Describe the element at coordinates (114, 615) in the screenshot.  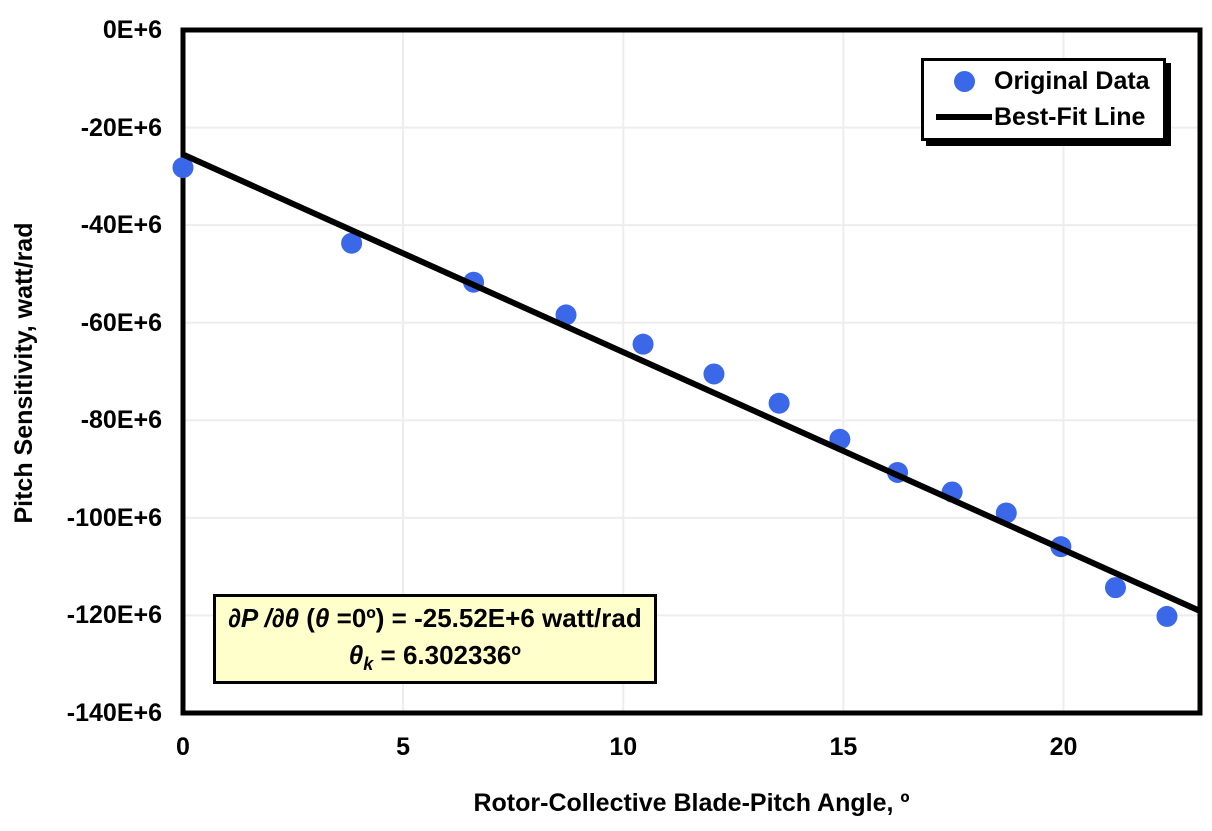
I see `y-tick-label: -120E+6` at that location.